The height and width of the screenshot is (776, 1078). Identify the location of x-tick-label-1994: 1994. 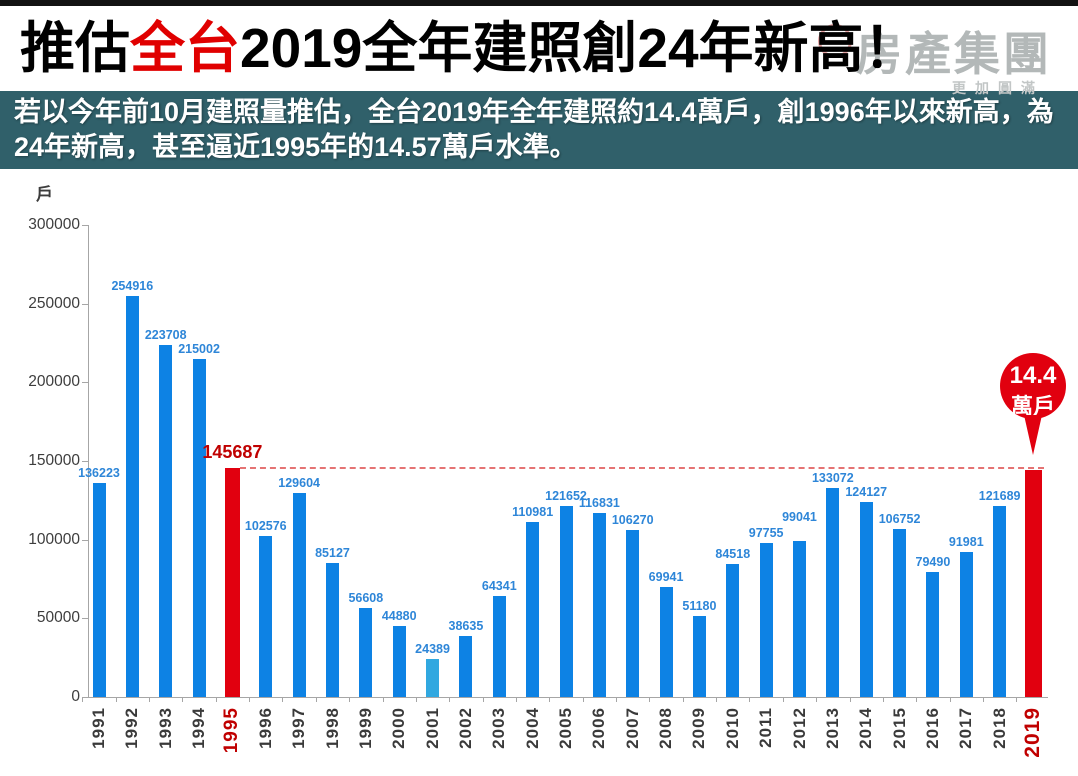
(199, 728).